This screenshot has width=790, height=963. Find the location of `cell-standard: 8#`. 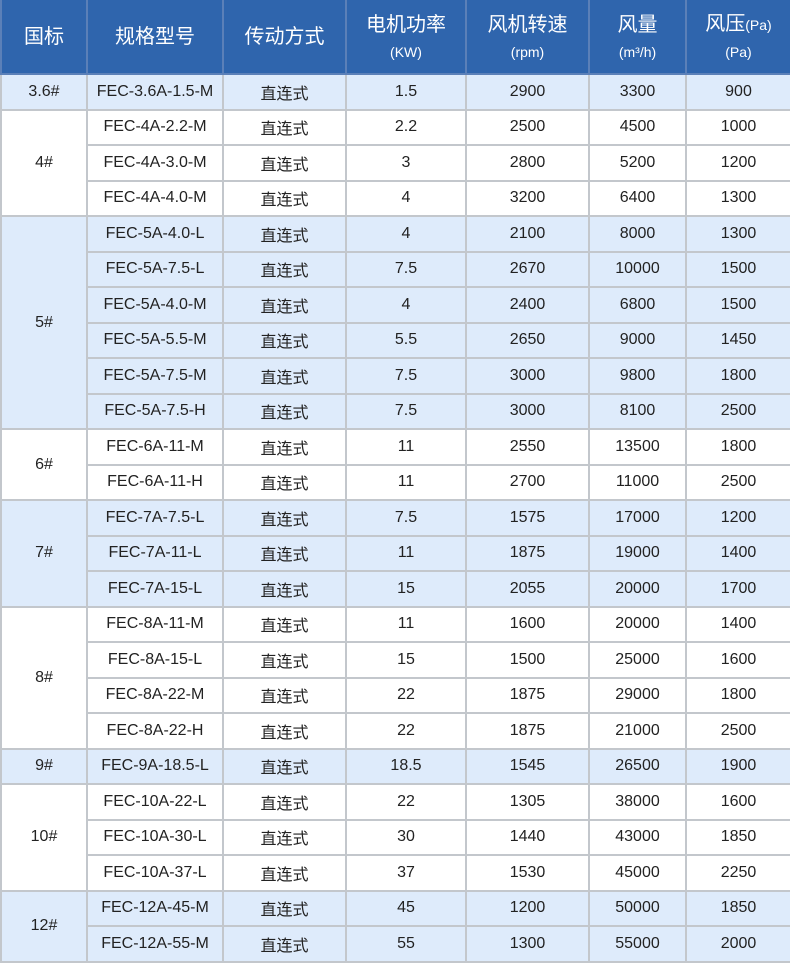

cell-standard: 8# is located at coordinates (44, 677).